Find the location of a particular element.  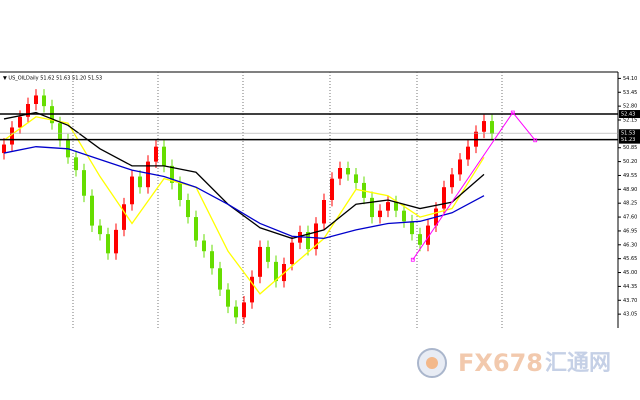

trendline is located at coordinates (474, 186).